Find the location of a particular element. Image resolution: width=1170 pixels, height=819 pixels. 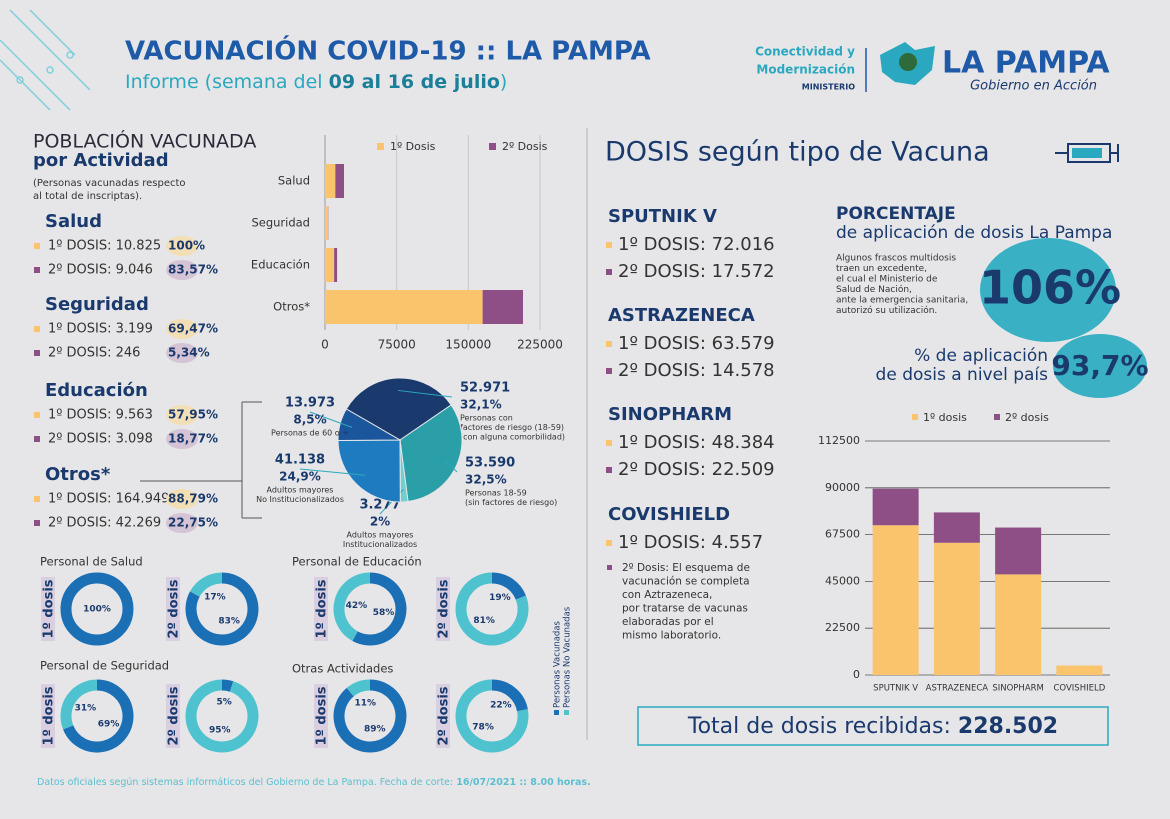

big-value: 93,7% is located at coordinates (1099, 365).